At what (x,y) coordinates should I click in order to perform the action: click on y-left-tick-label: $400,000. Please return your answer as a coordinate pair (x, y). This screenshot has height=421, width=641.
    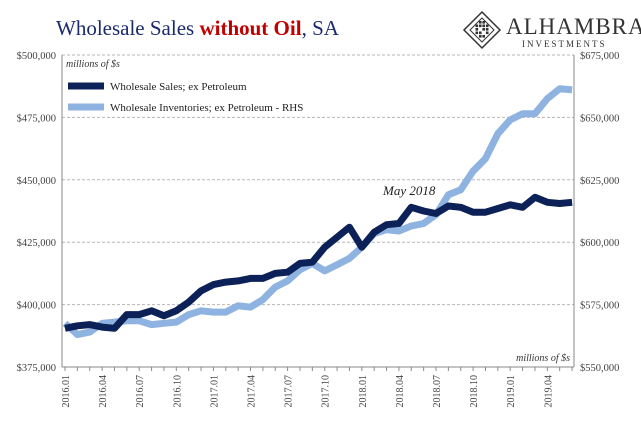
    Looking at the image, I should click on (36, 306).